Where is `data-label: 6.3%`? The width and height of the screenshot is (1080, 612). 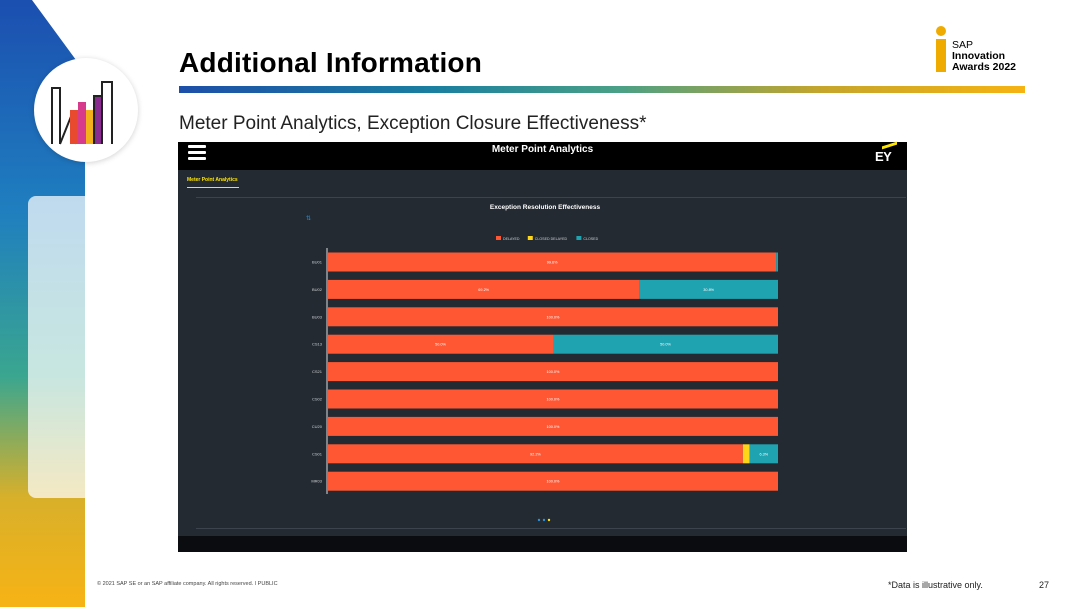
data-label: 6.3% is located at coordinates (763, 454).